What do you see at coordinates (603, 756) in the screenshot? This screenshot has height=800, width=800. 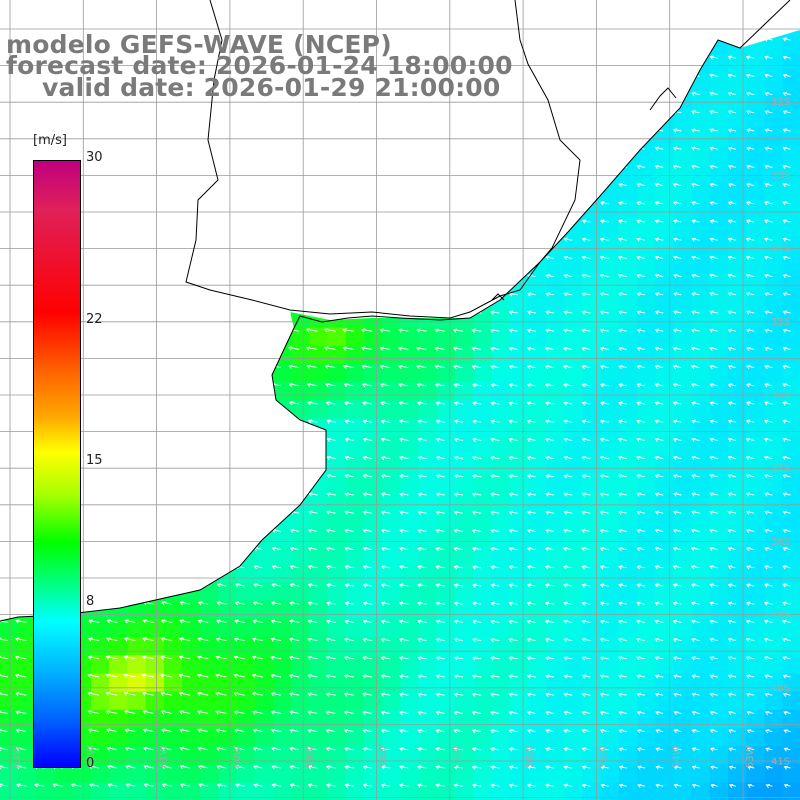 I see `longitude-label: 55W` at bounding box center [603, 756].